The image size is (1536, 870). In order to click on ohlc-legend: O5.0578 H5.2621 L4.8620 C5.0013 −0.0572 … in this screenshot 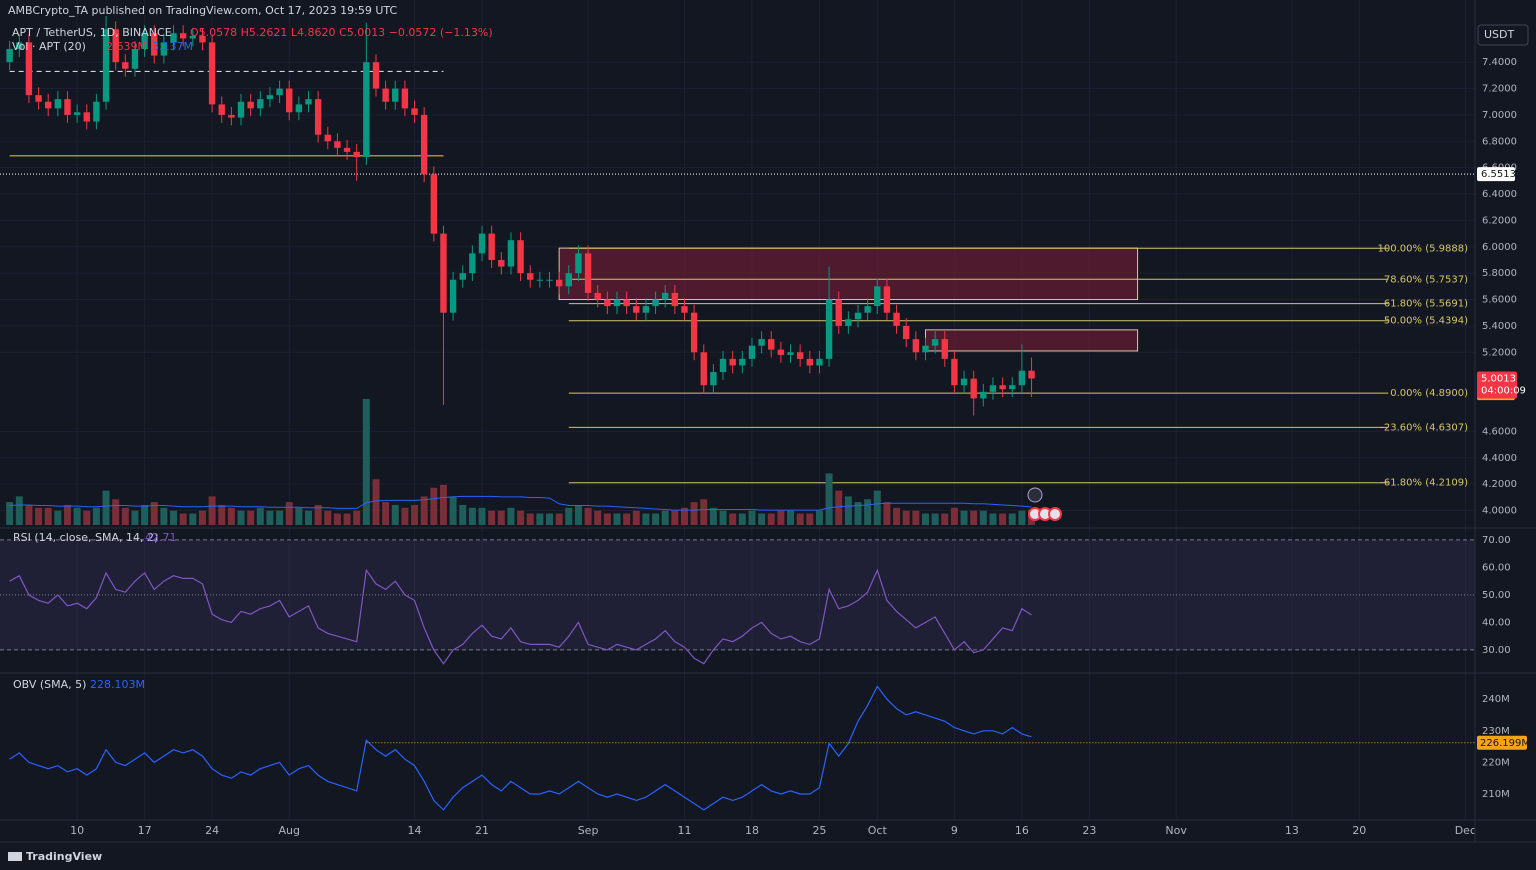, I will do `click(341, 32)`.